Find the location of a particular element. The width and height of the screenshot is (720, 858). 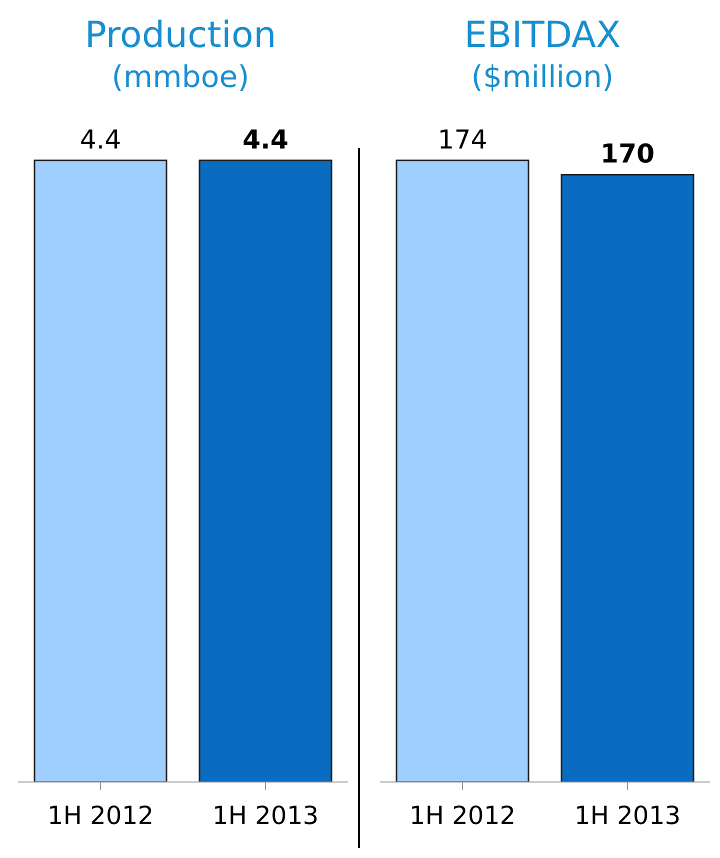

data-label: 174 is located at coordinates (463, 140).